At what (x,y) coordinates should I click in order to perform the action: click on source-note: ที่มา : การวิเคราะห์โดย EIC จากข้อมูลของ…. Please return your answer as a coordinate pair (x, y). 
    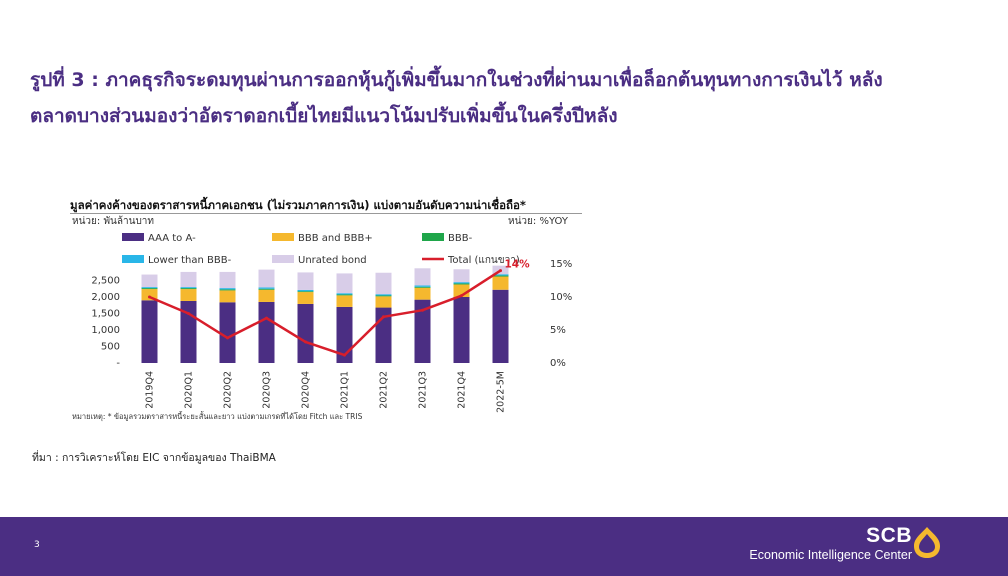
    Looking at the image, I should click on (154, 458).